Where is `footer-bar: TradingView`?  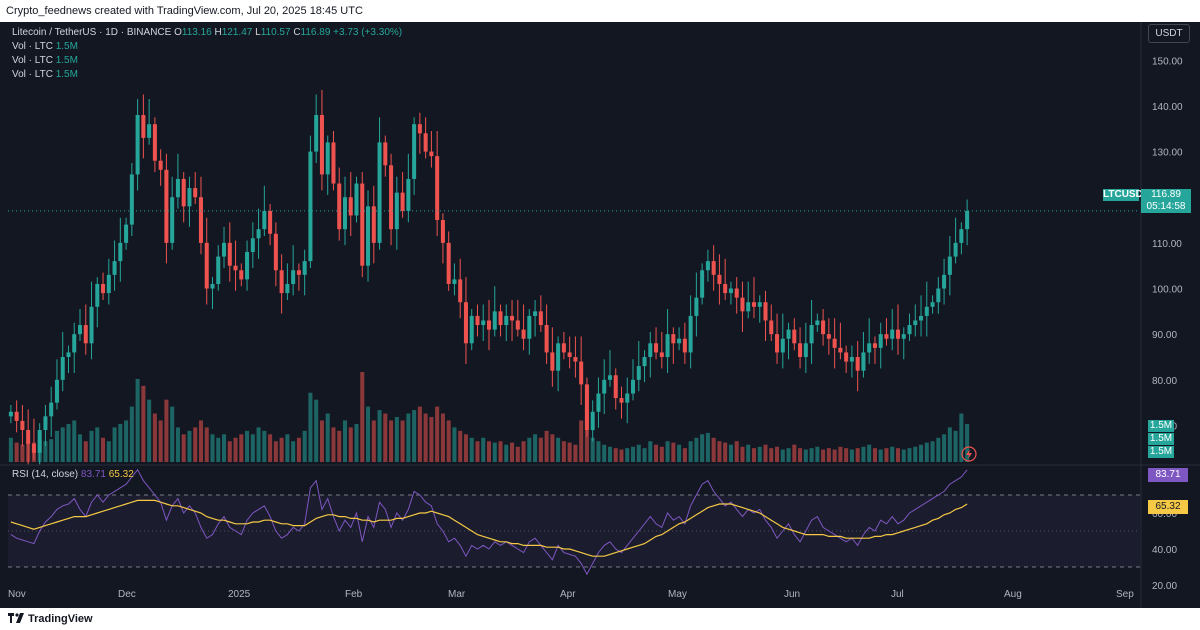 footer-bar: TradingView is located at coordinates (600, 619).